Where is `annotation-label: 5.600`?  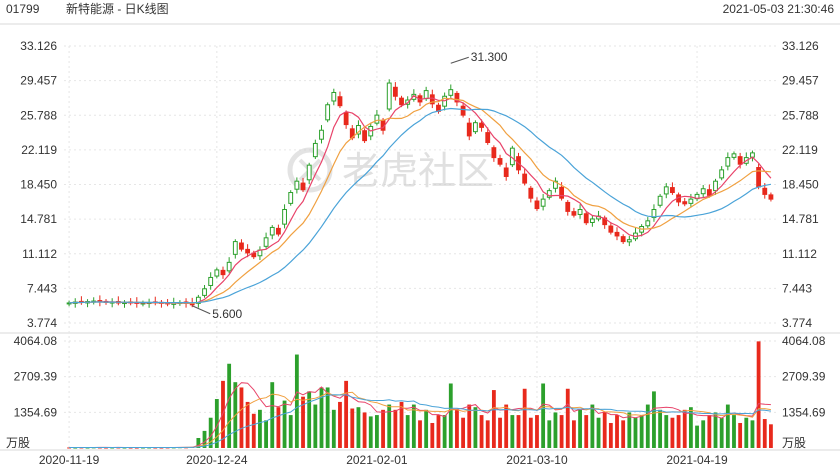
annotation-label: 5.600 is located at coordinates (227, 314).